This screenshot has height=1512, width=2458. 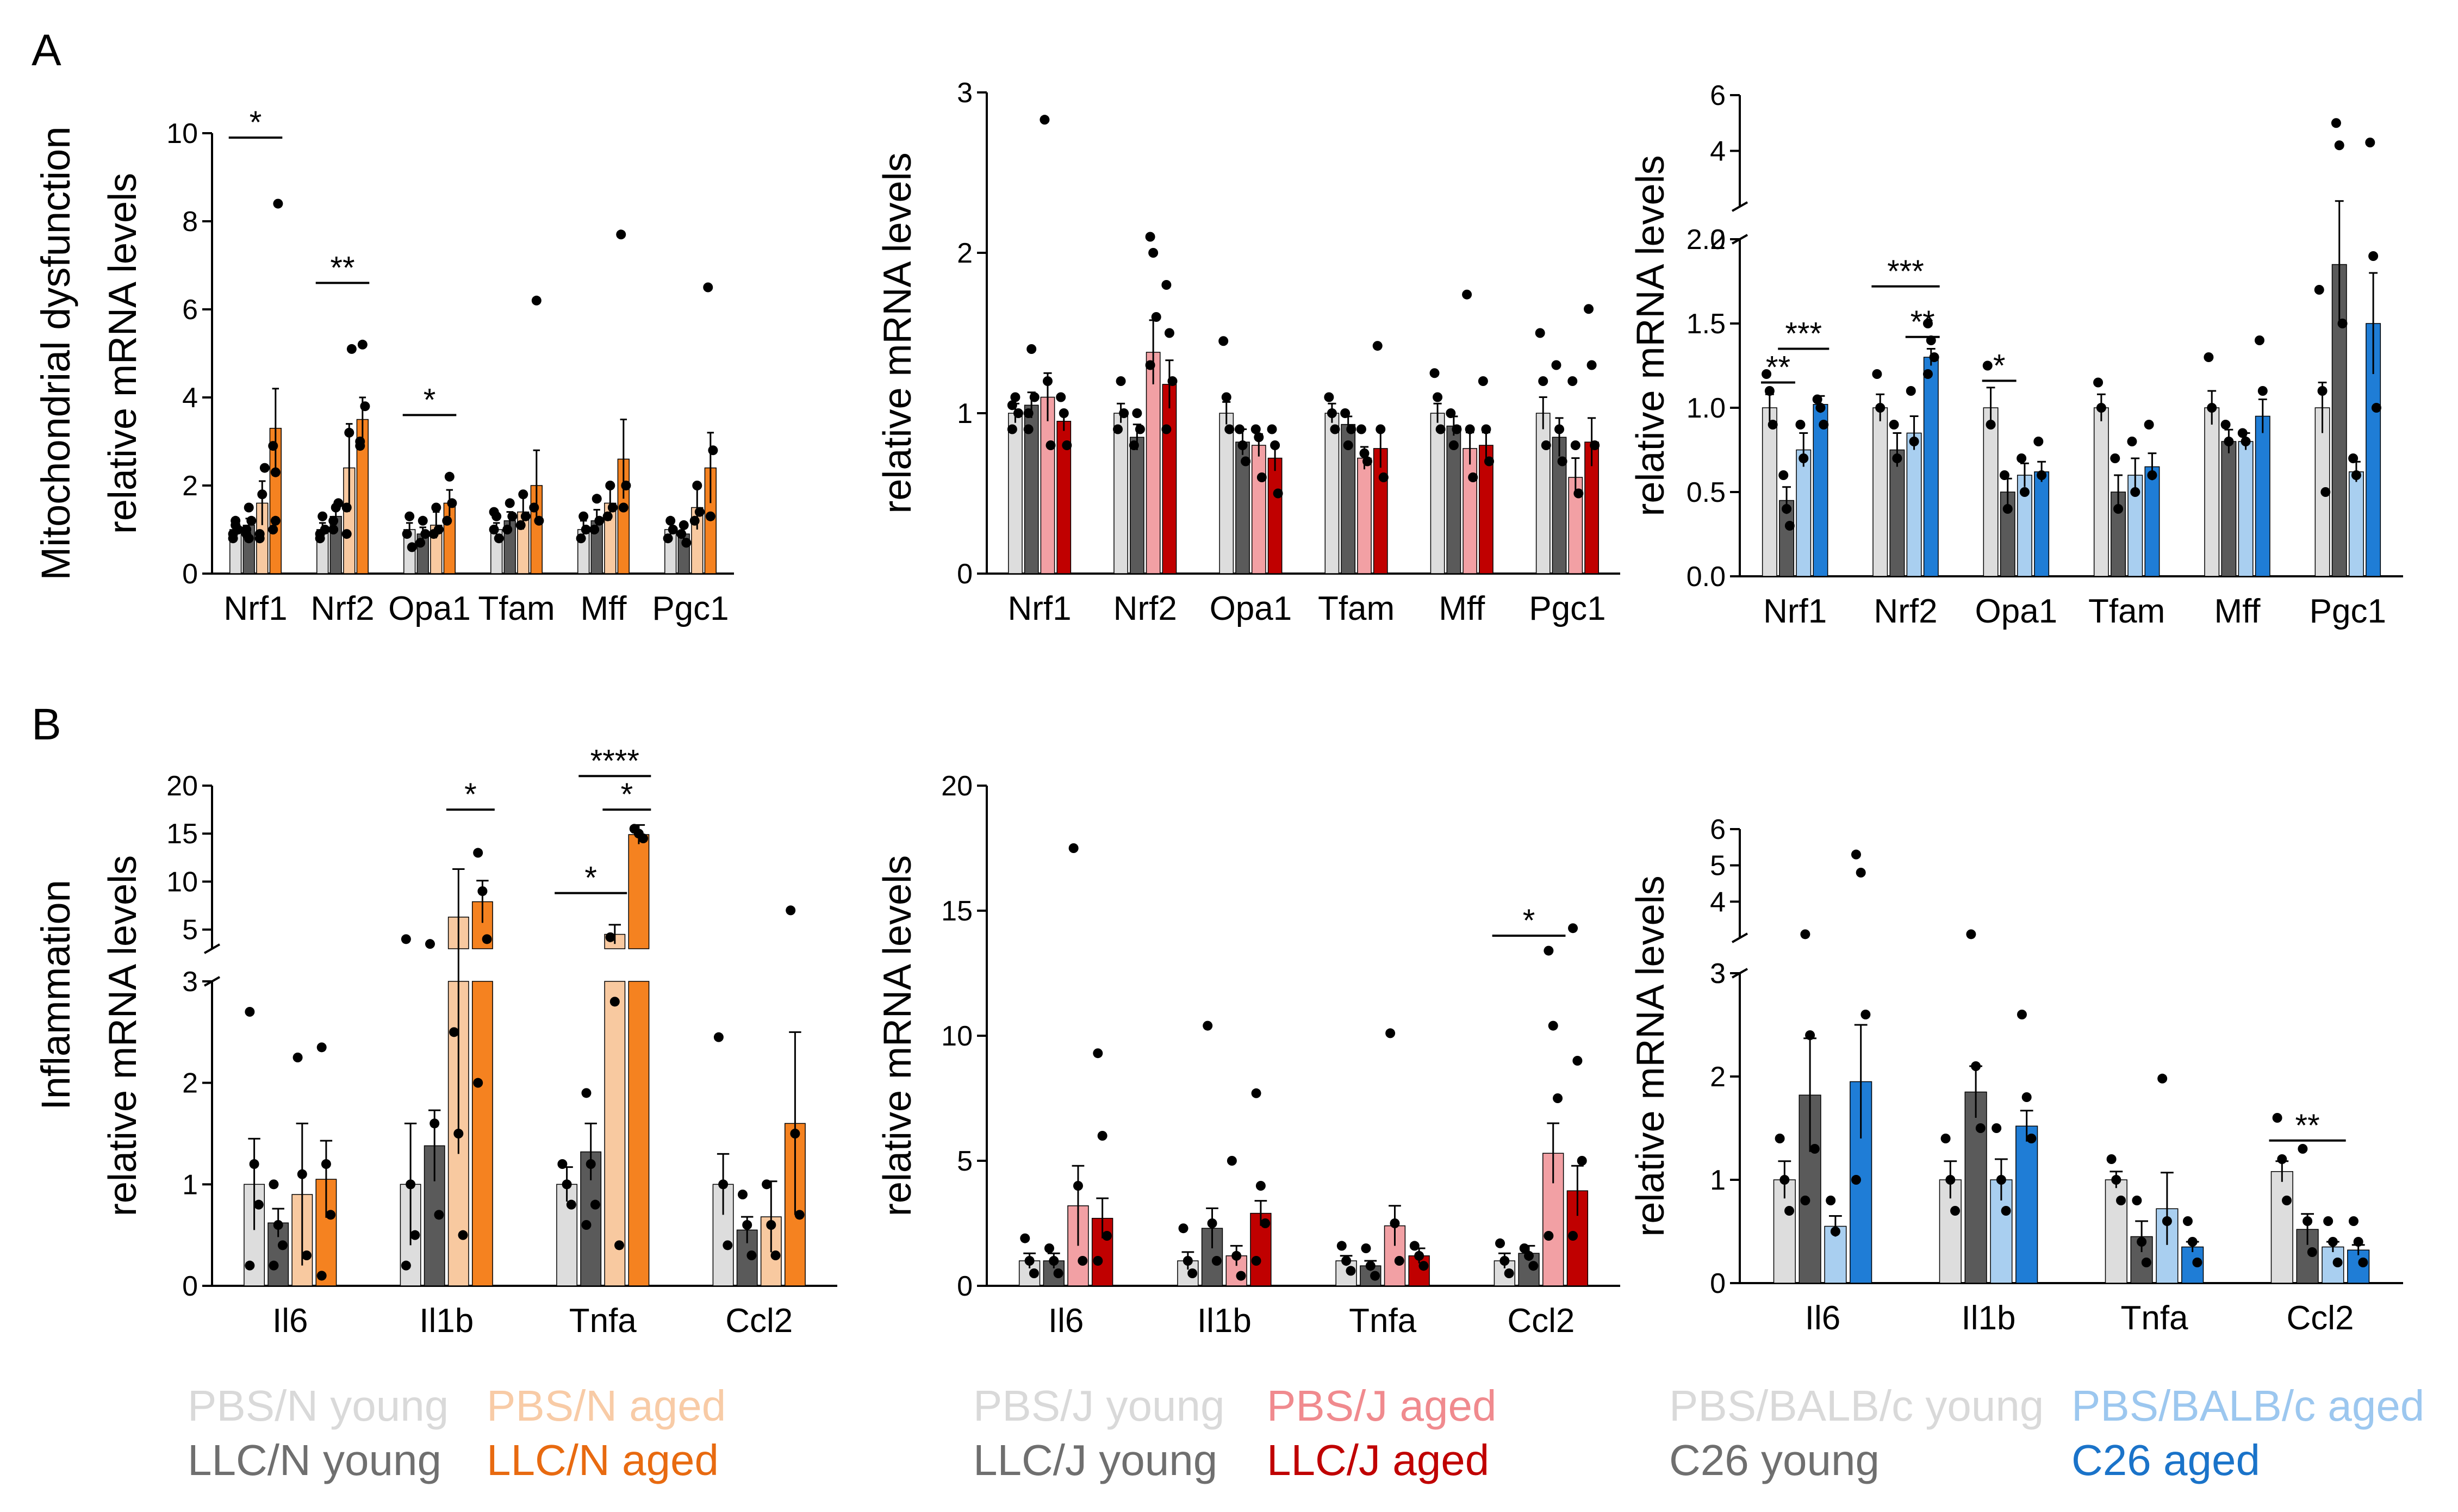 What do you see at coordinates (314, 1460) in the screenshot?
I see `legend-item: LLC/N young` at bounding box center [314, 1460].